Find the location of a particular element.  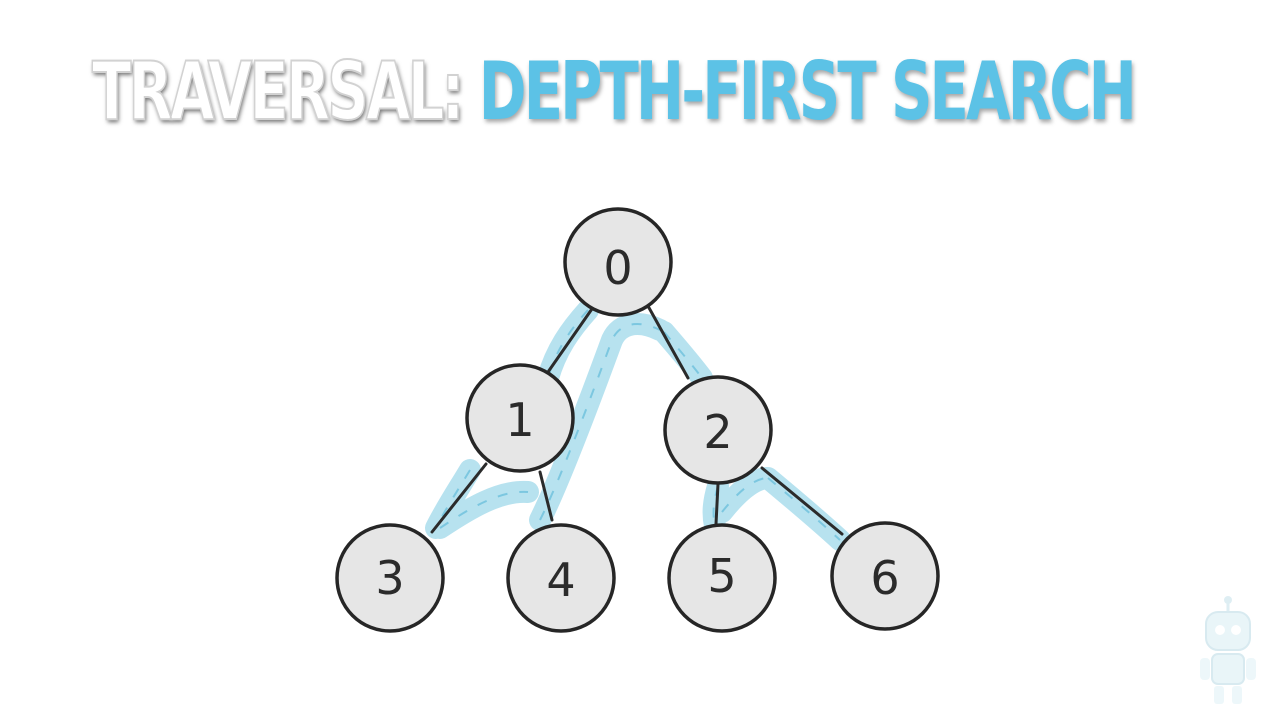

robot-icon is located at coordinates (1228, 650).